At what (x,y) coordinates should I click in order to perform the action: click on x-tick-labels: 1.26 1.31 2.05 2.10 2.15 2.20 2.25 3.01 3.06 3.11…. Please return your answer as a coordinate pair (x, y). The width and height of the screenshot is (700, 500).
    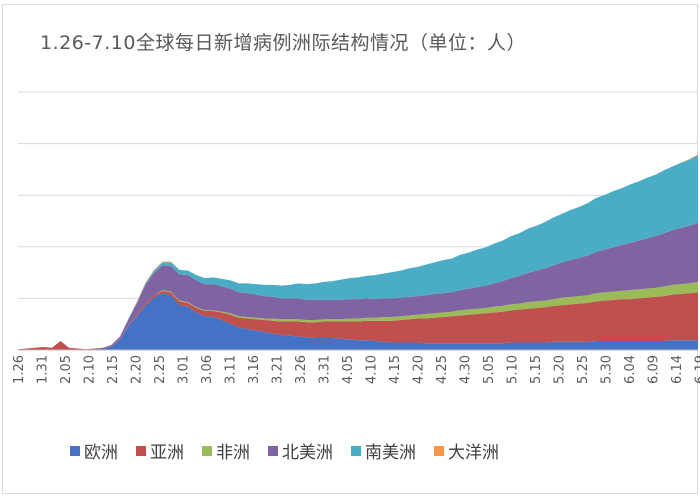
    Looking at the image, I should click on (356, 369).